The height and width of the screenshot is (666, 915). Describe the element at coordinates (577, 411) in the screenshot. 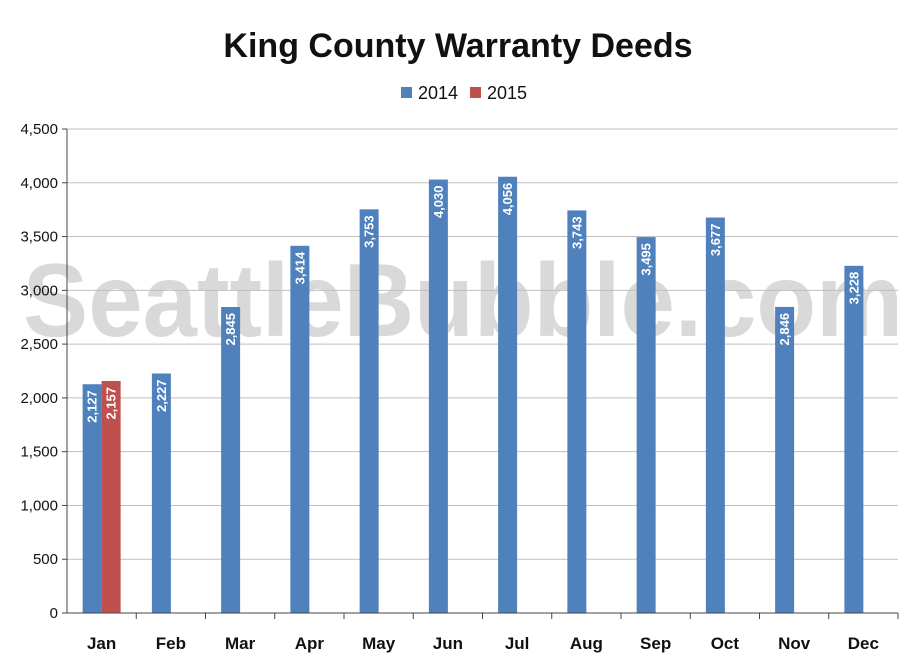

I see `bar-2014-aug` at that location.